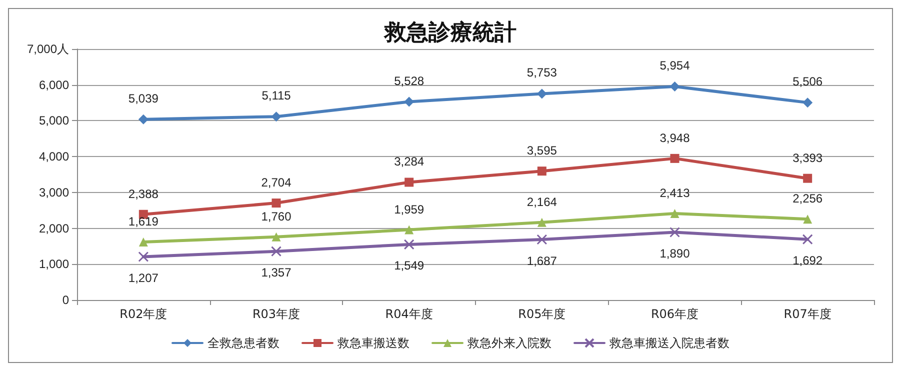 The image size is (903, 373). Describe the element at coordinates (675, 65) in the screenshot. I see `data-label: 5,954` at that location.